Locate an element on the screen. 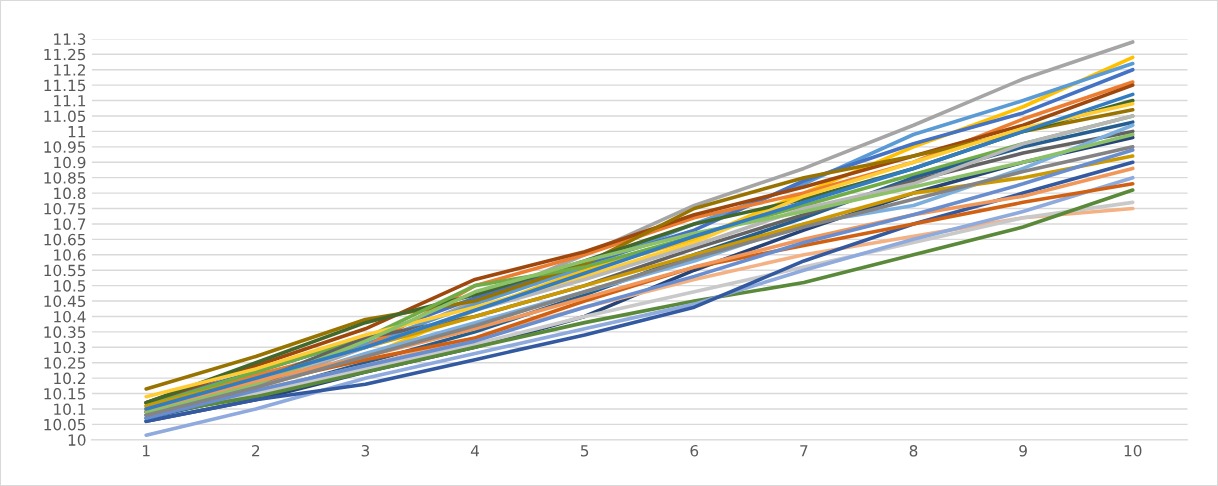 The width and height of the screenshot is (1218, 486). y-tick-label: 10.35 is located at coordinates (65, 332).